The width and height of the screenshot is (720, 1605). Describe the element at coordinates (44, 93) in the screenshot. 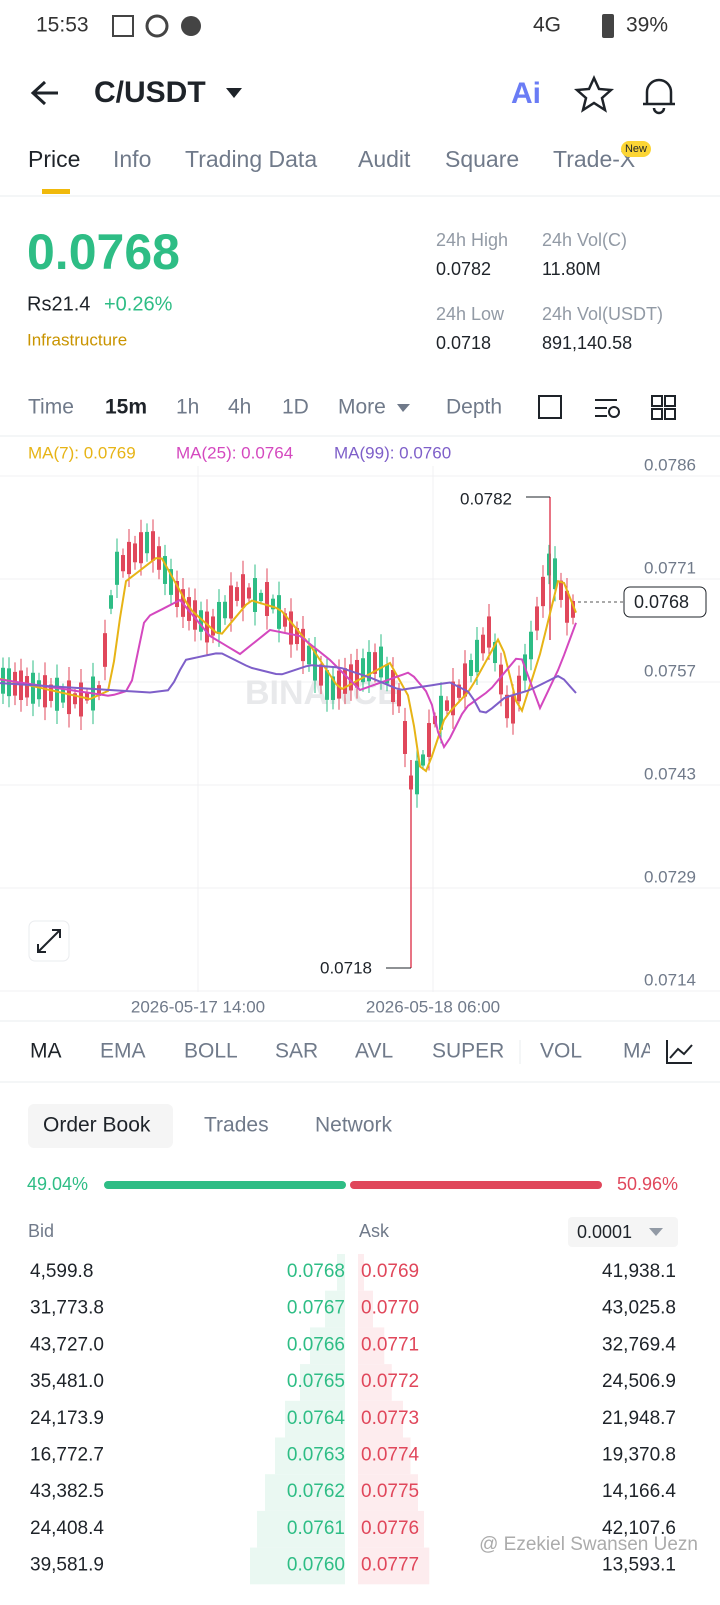

I see `back-button` at that location.